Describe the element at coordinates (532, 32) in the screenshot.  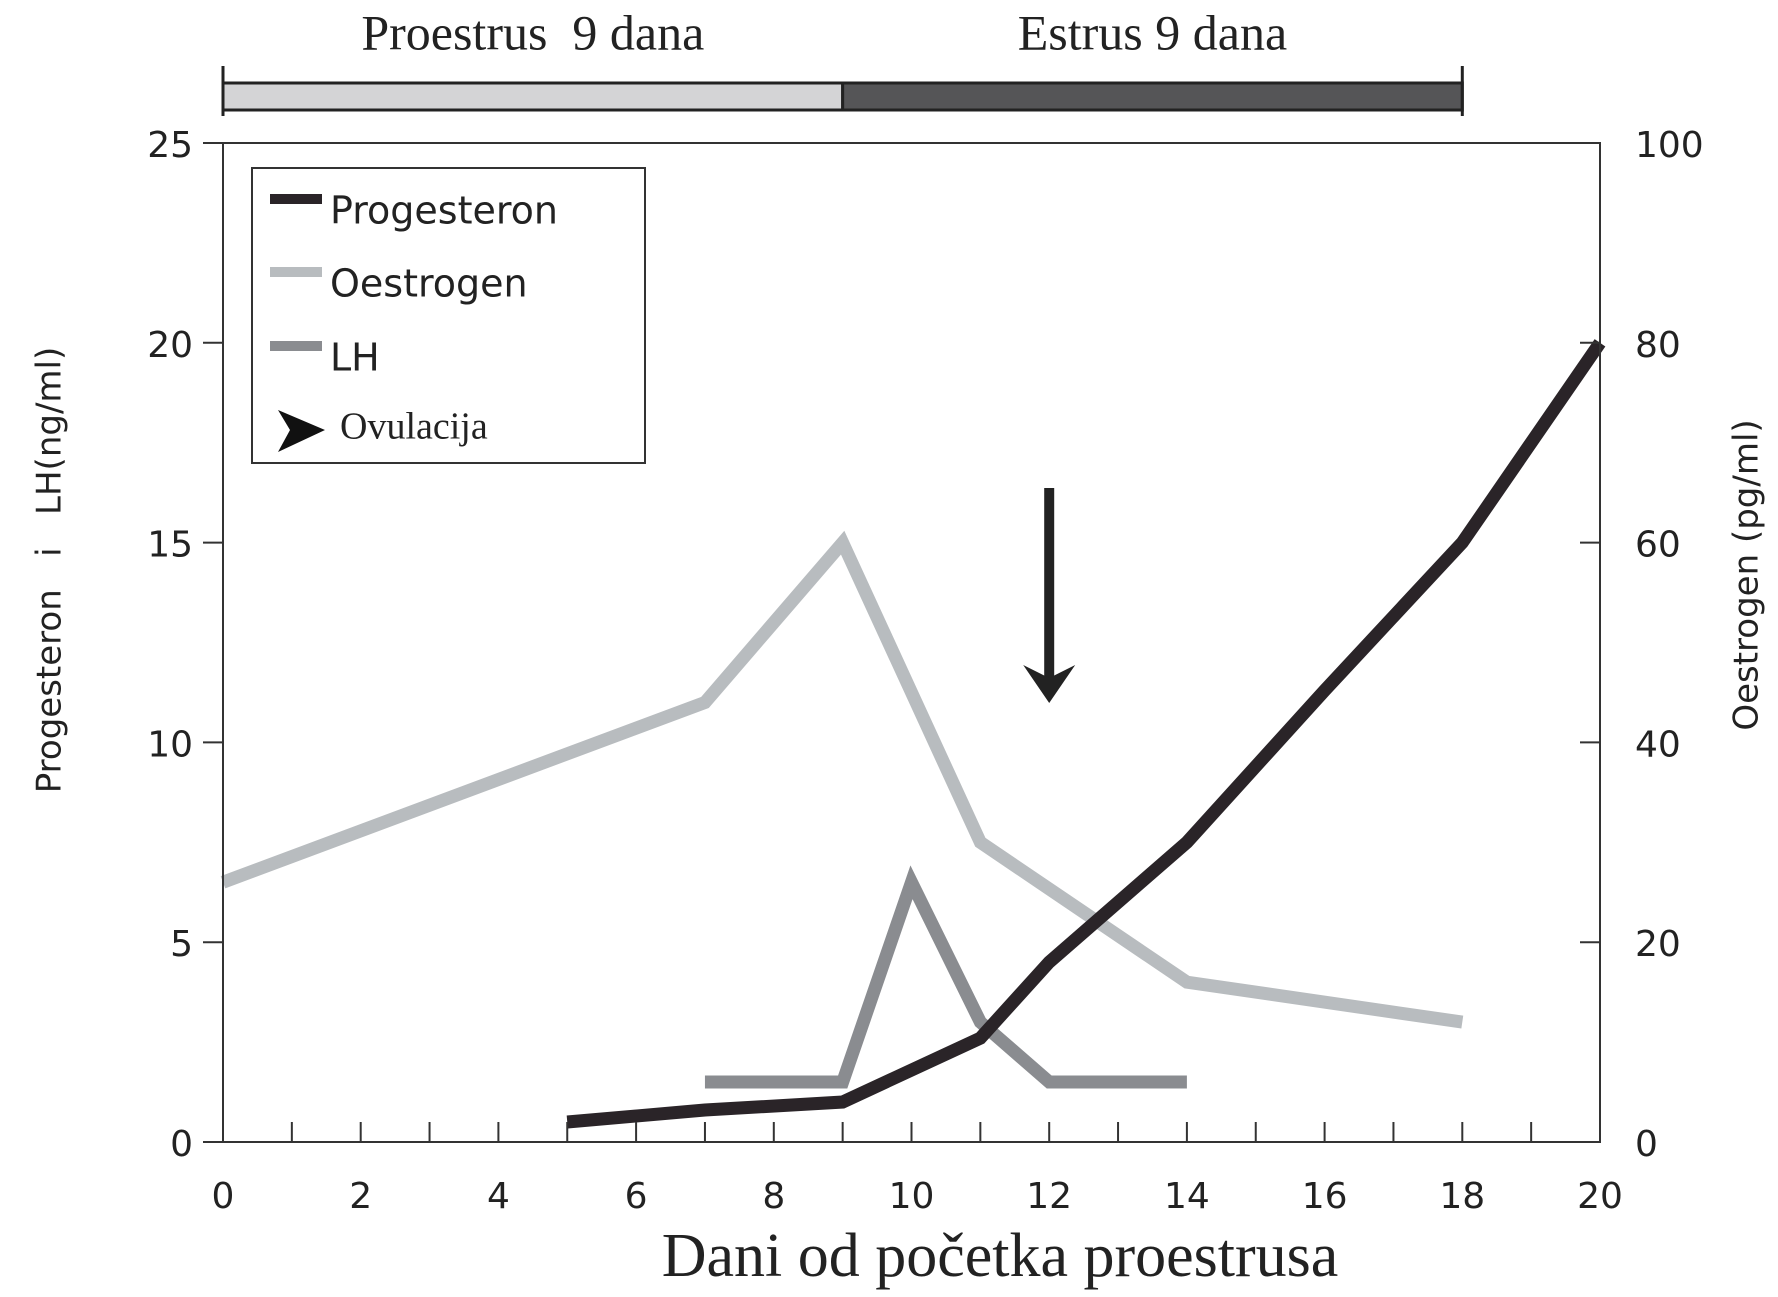
I see `phase-label: Proestrus 9 dana` at that location.